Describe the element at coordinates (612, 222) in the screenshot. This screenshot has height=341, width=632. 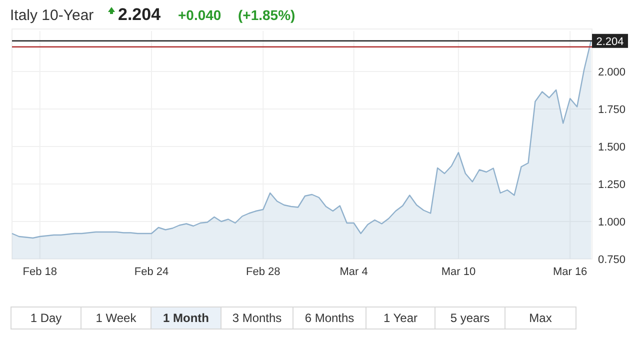
I see `y-tick-label: 1.000` at that location.